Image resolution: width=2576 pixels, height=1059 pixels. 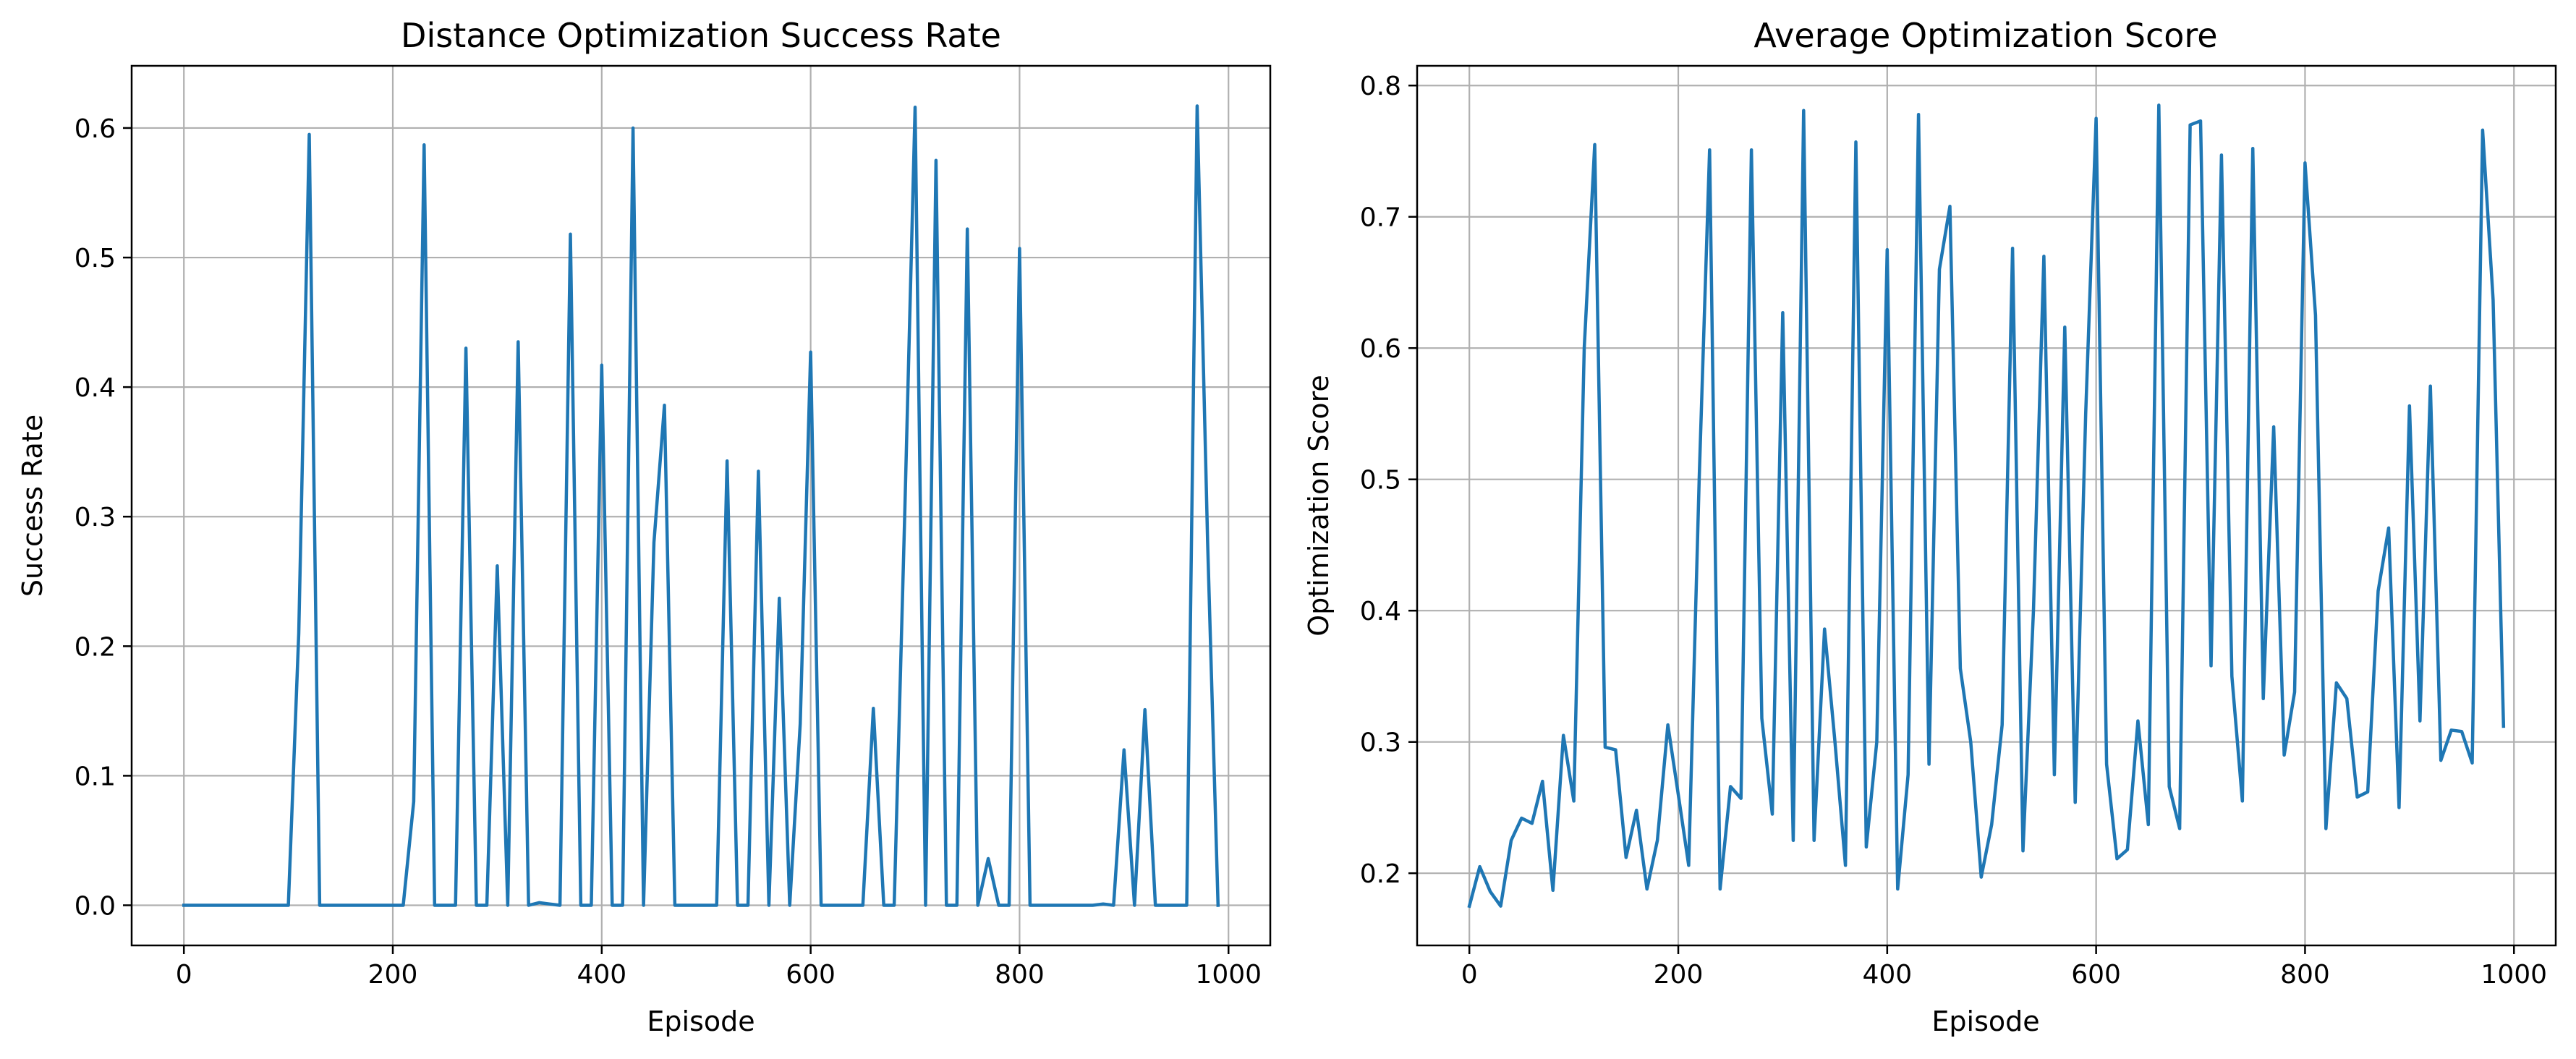 What do you see at coordinates (1985, 35) in the screenshot?
I see `chart-title: Average Optimization Score` at bounding box center [1985, 35].